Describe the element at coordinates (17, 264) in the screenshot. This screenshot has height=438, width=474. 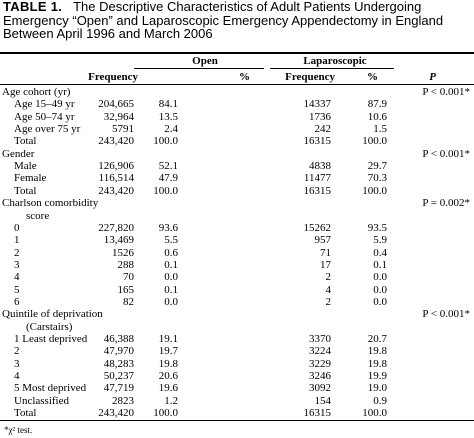
I see `row-label: 3` at that location.